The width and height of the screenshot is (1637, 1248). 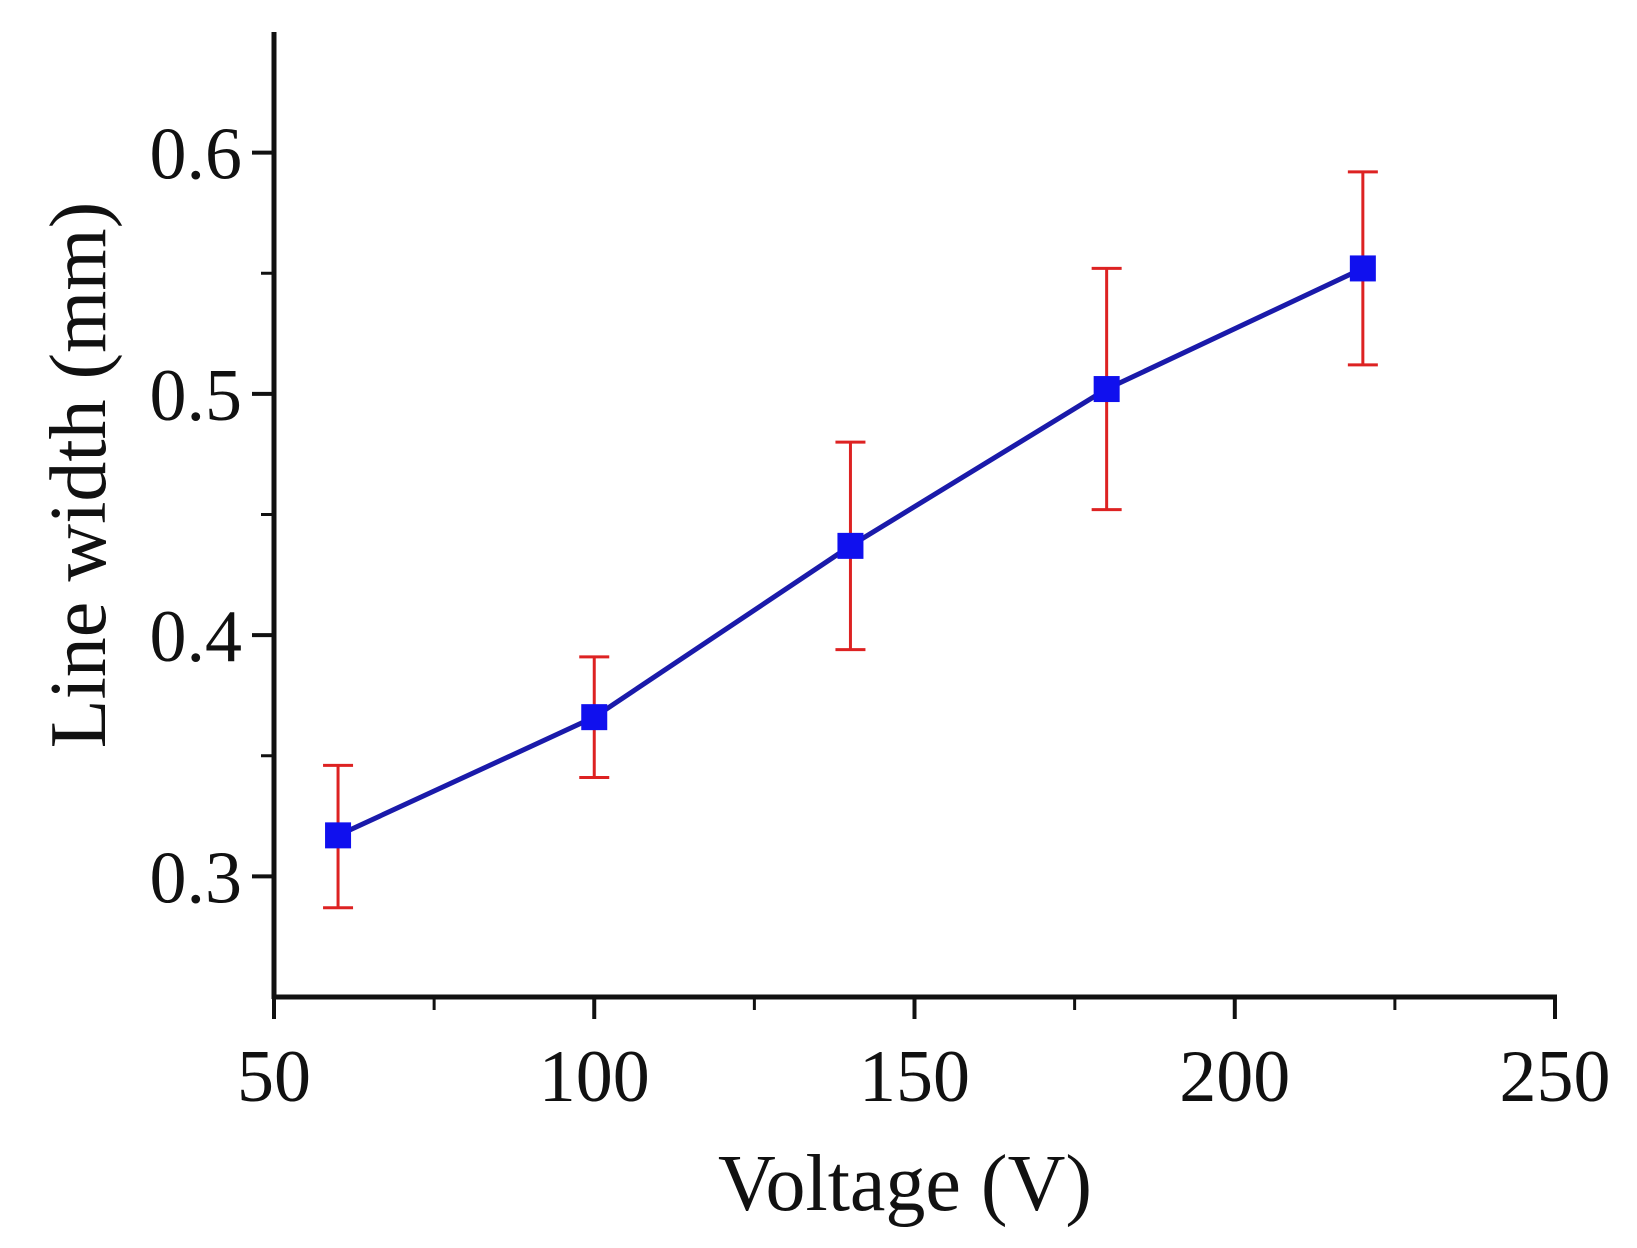 I want to click on x-tick-label: 250, so click(x=1555, y=1077).